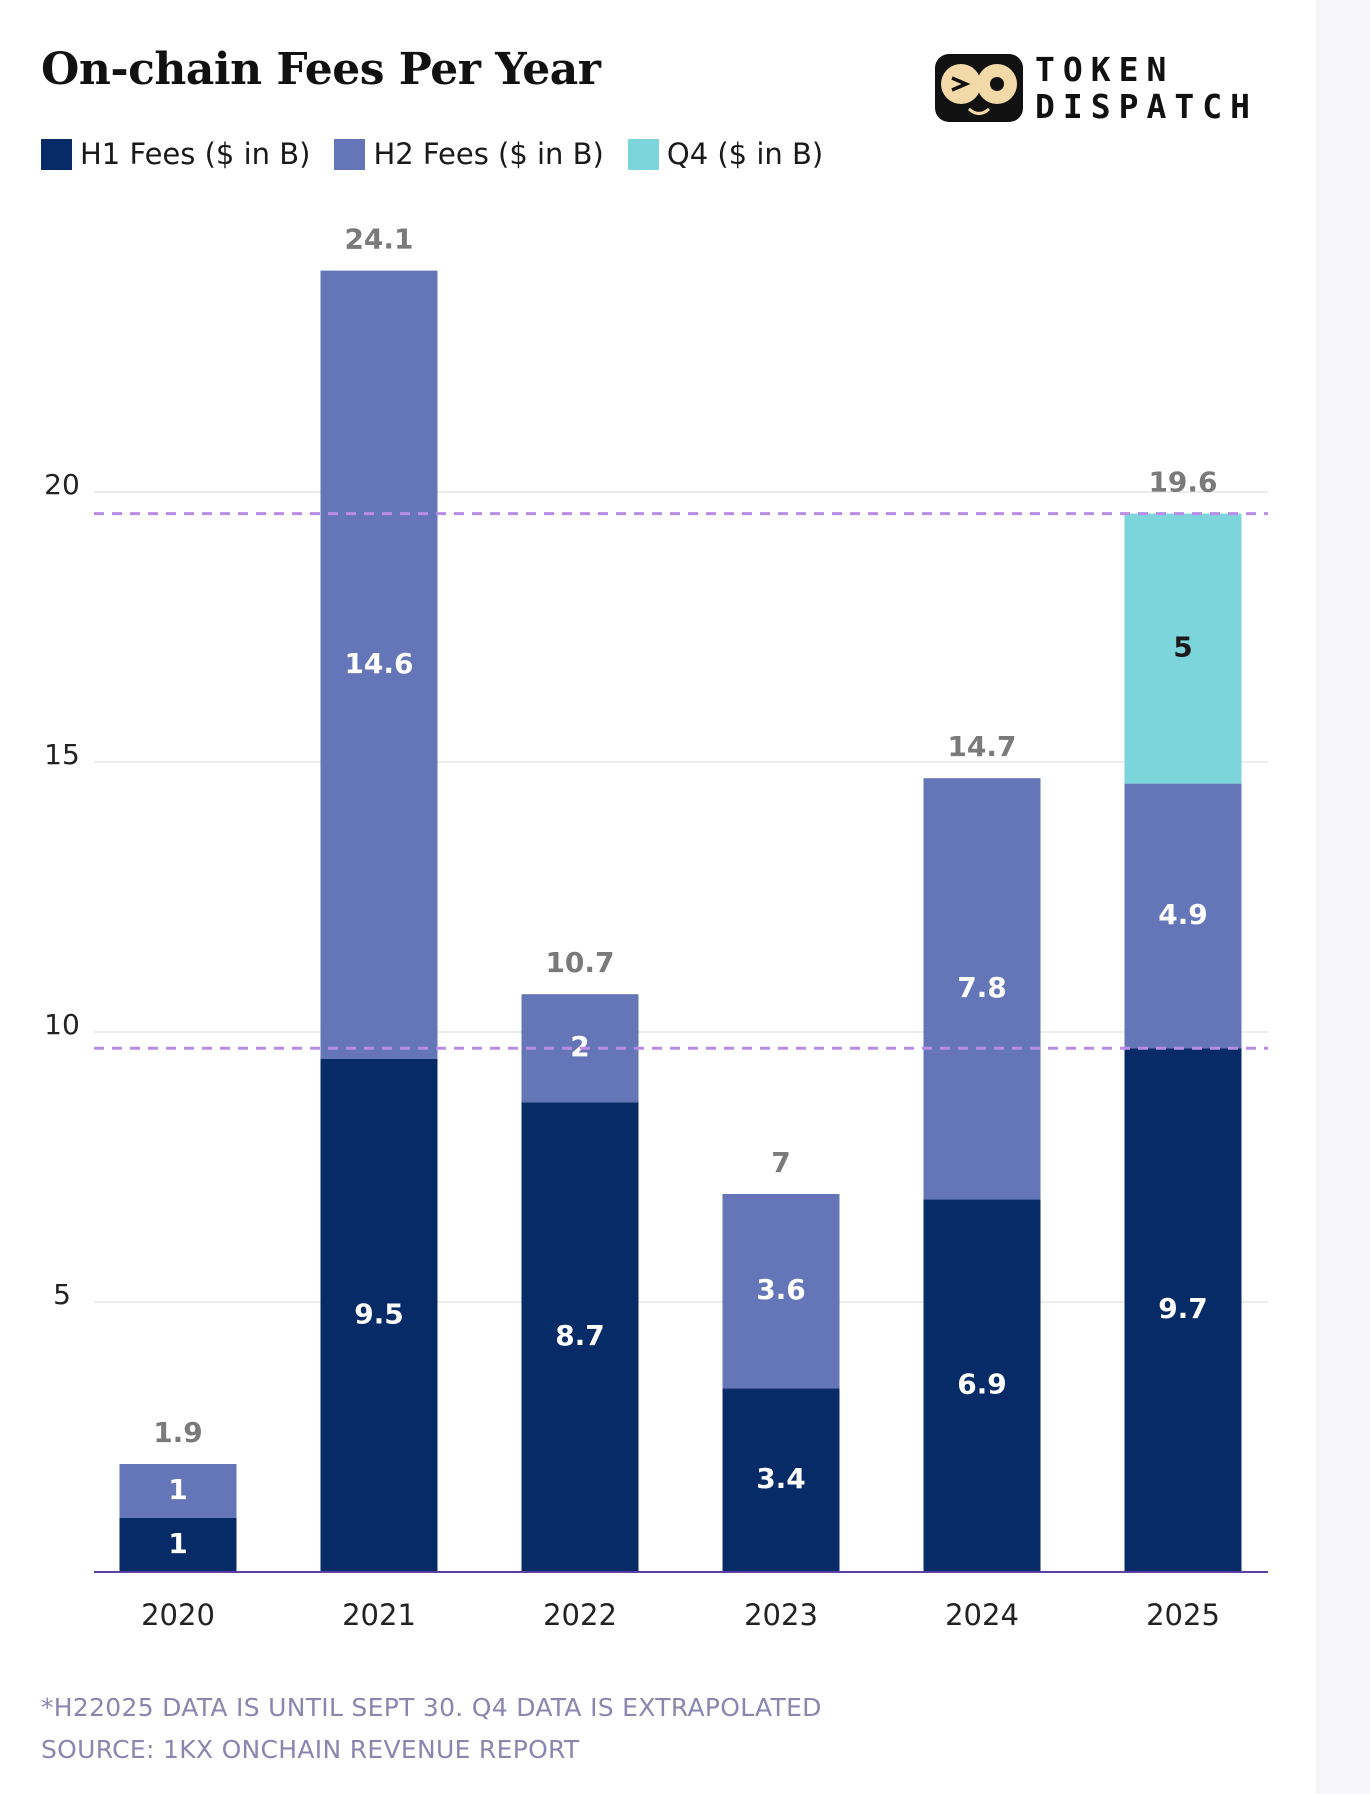 This screenshot has height=1794, width=1370. What do you see at coordinates (982, 1615) in the screenshot?
I see `x-tick-label-2024: 2024` at bounding box center [982, 1615].